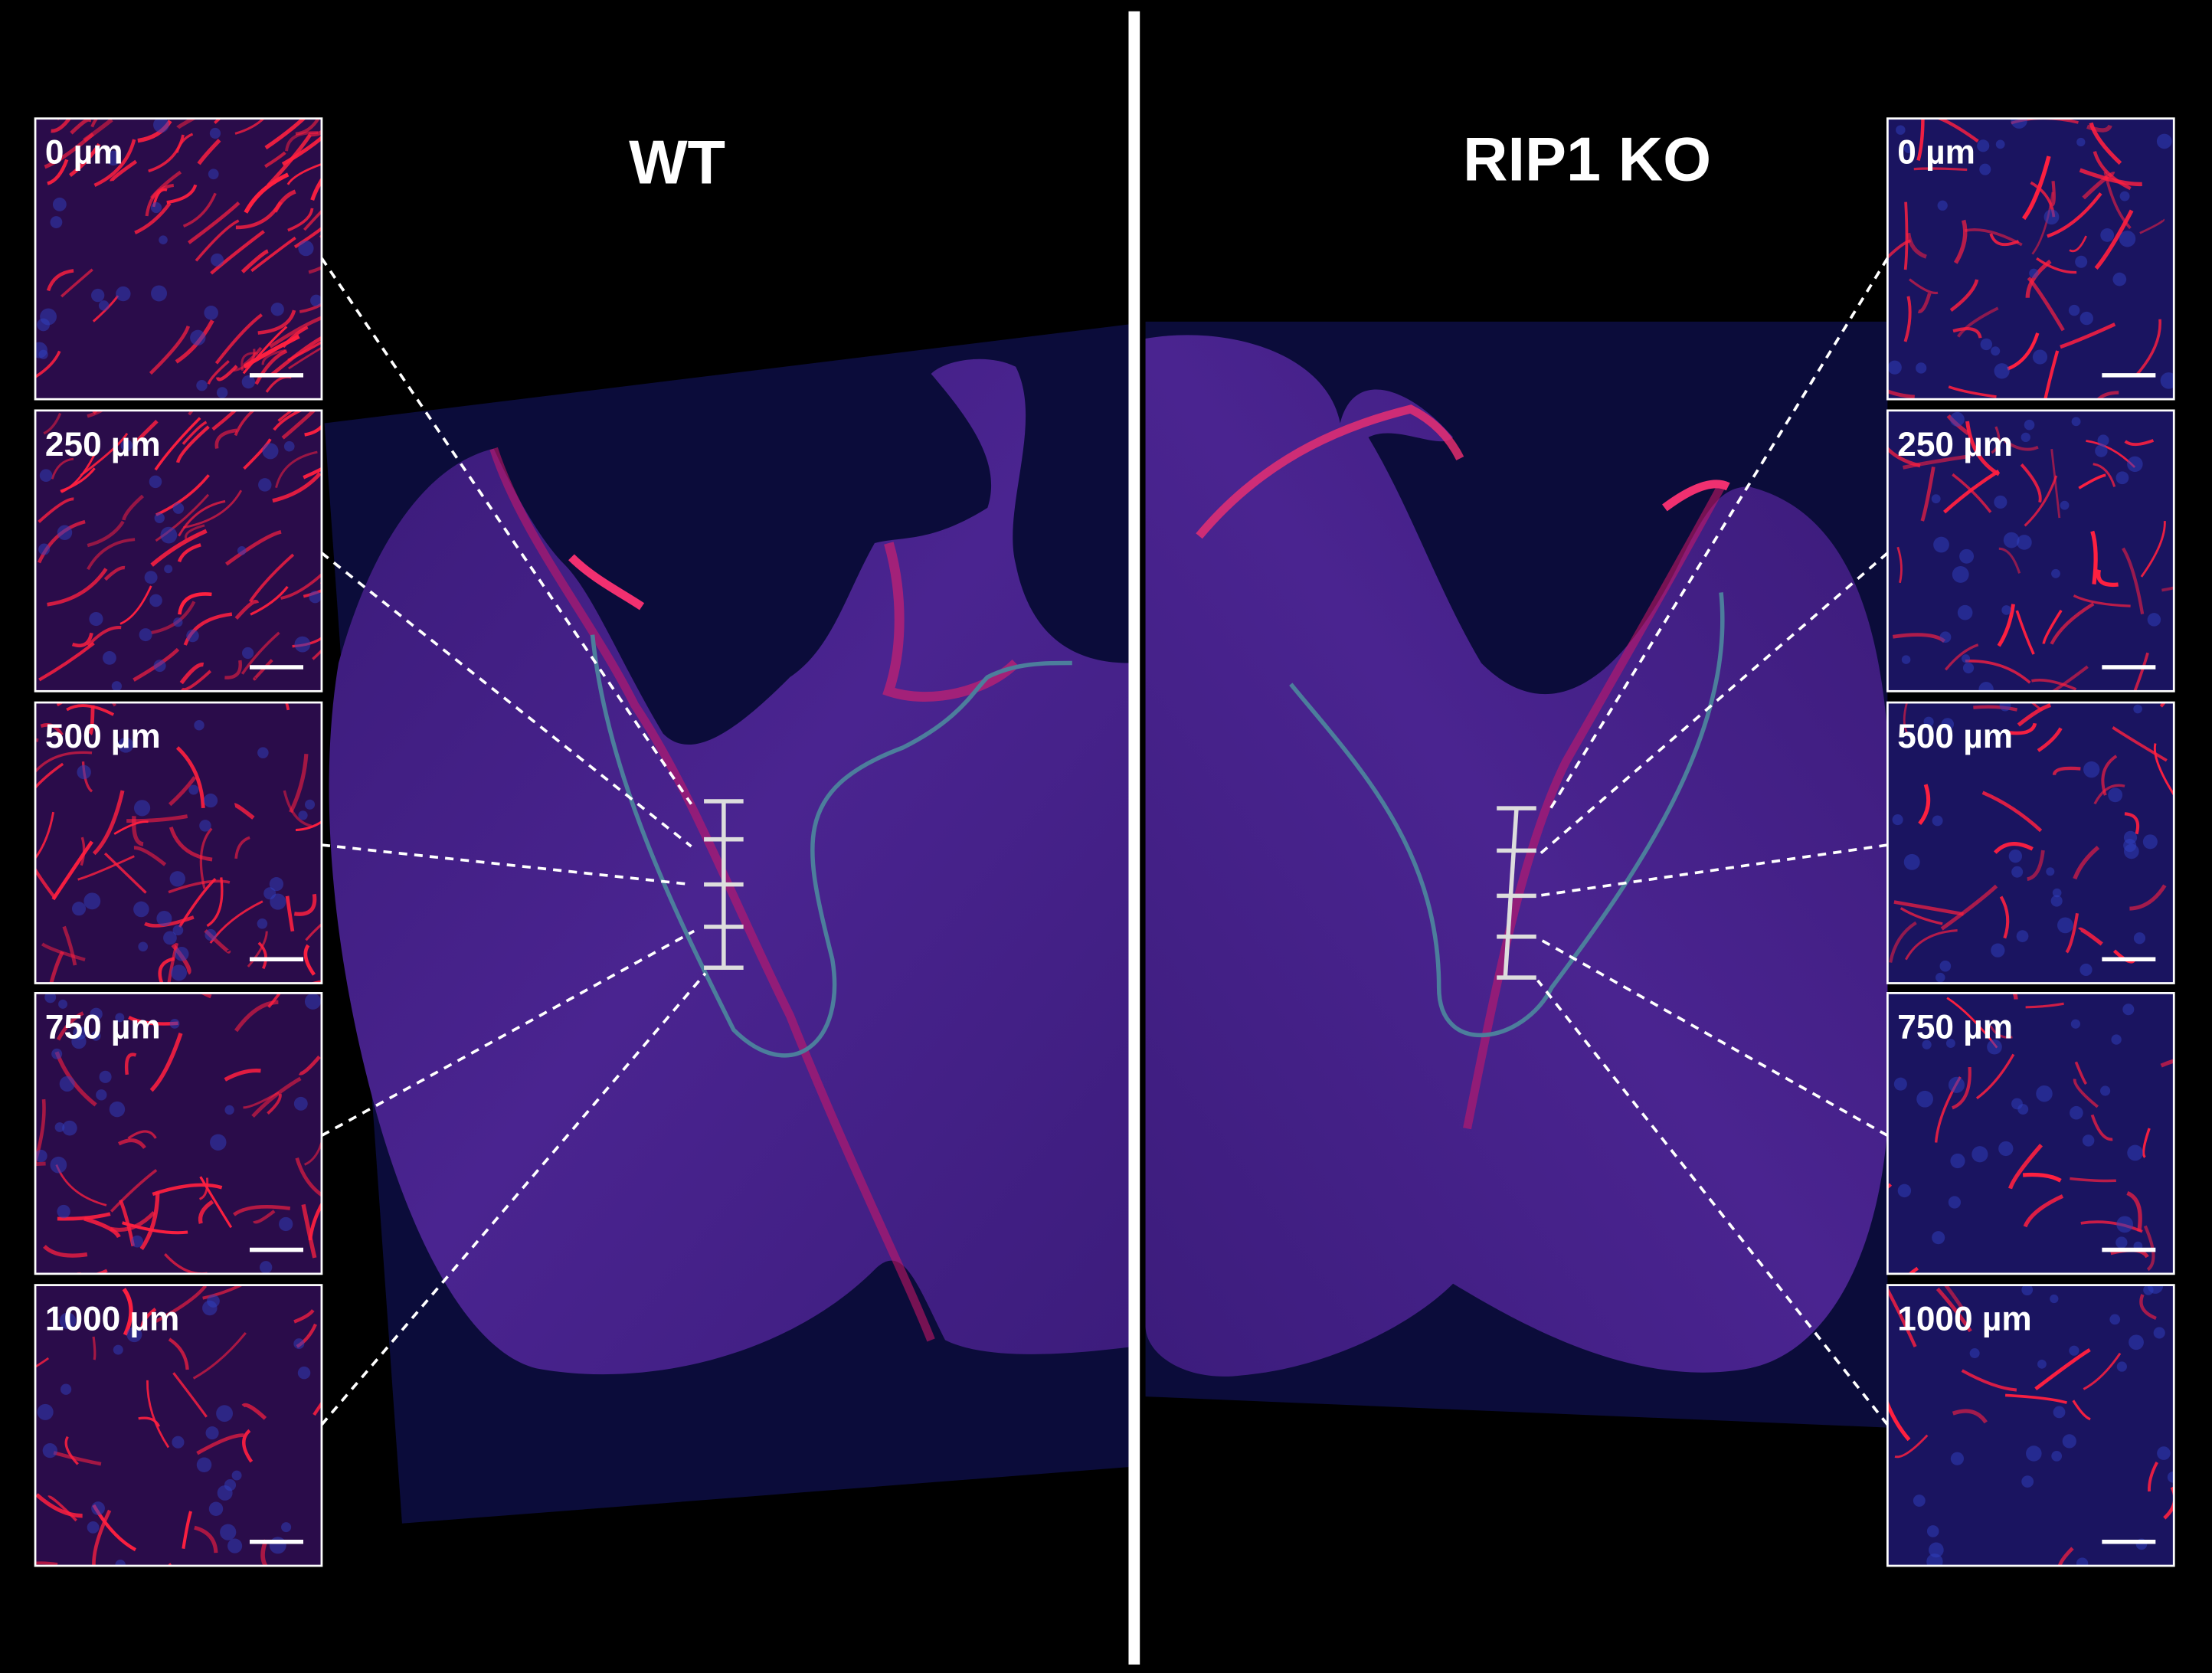  What do you see at coordinates (507, 531) in the screenshot?
I see `connector` at bounding box center [507, 531].